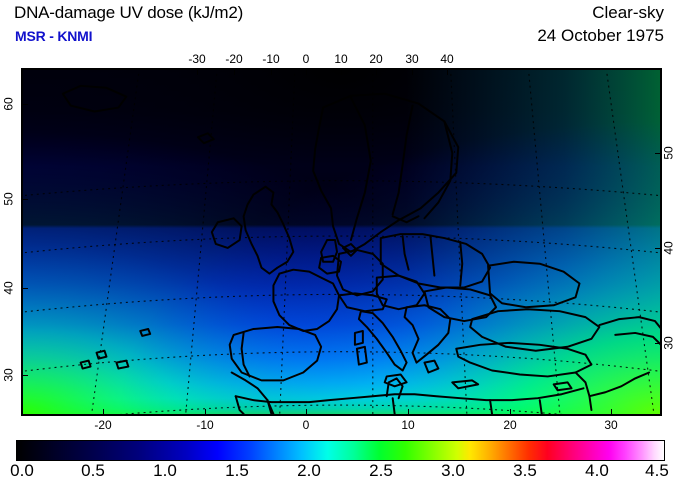 The height and width of the screenshot is (481, 678). Describe the element at coordinates (510, 425) in the screenshot. I see `axis-label-bottom: 20` at that location.